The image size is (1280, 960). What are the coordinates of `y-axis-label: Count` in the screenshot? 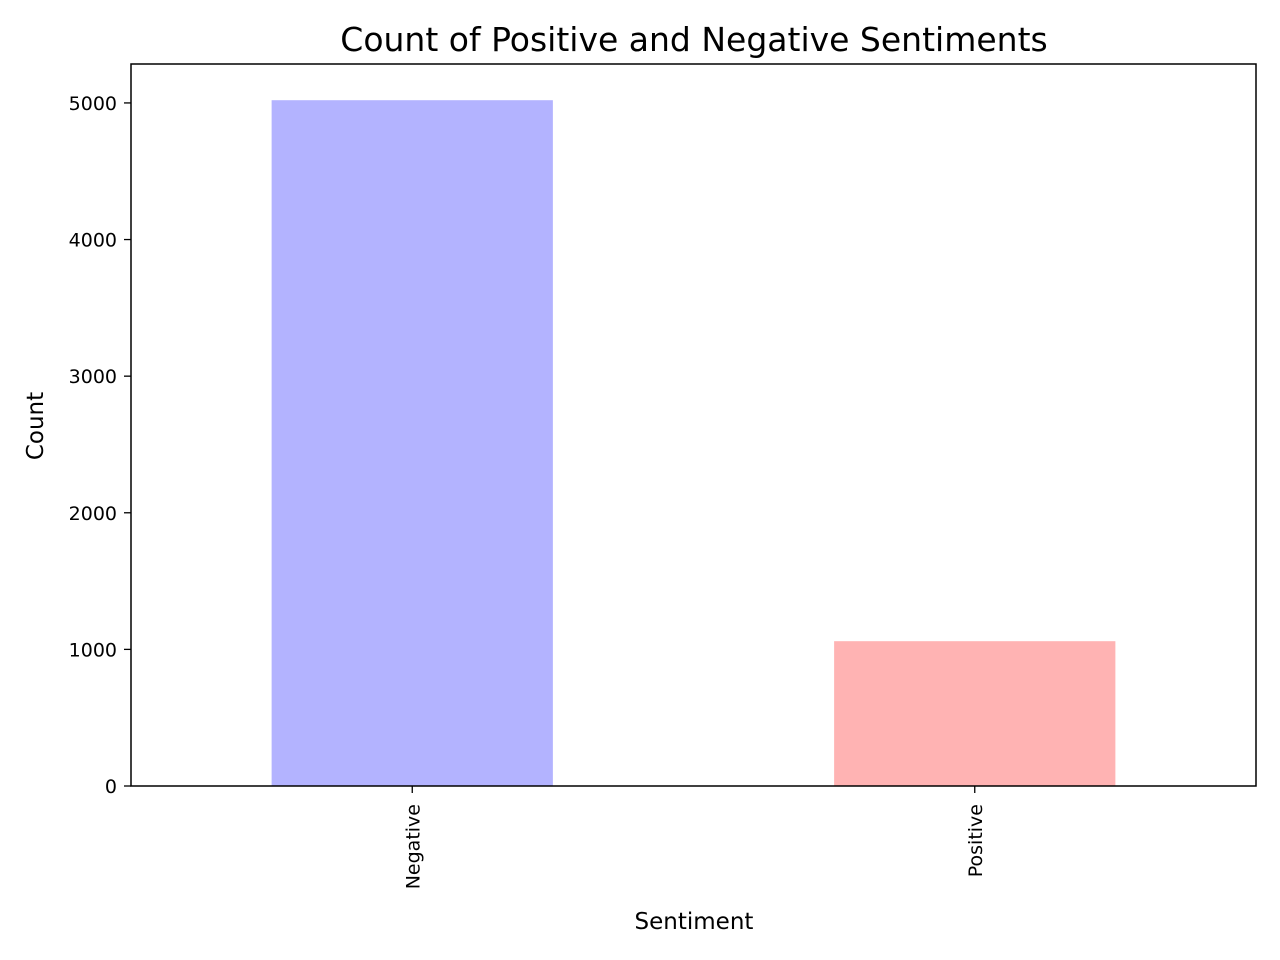 It's located at (36, 426).